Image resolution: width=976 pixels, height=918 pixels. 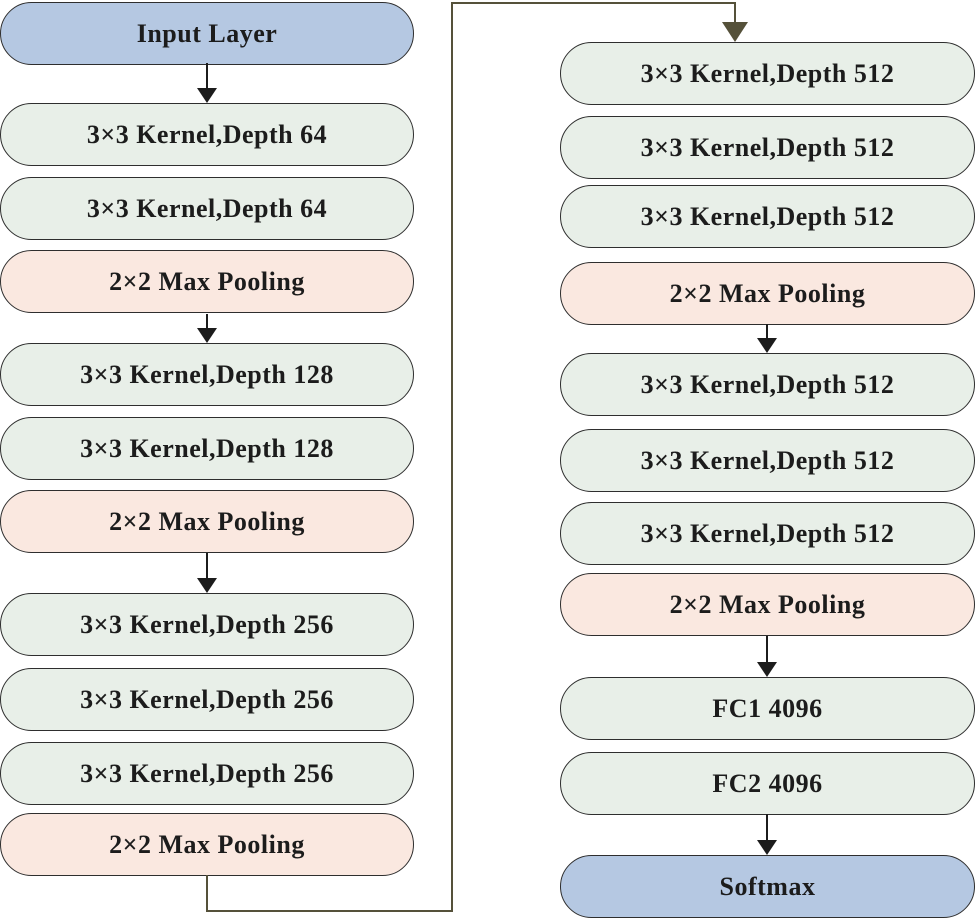 I want to click on fc-layer-node: FC1 4096, so click(x=767, y=708).